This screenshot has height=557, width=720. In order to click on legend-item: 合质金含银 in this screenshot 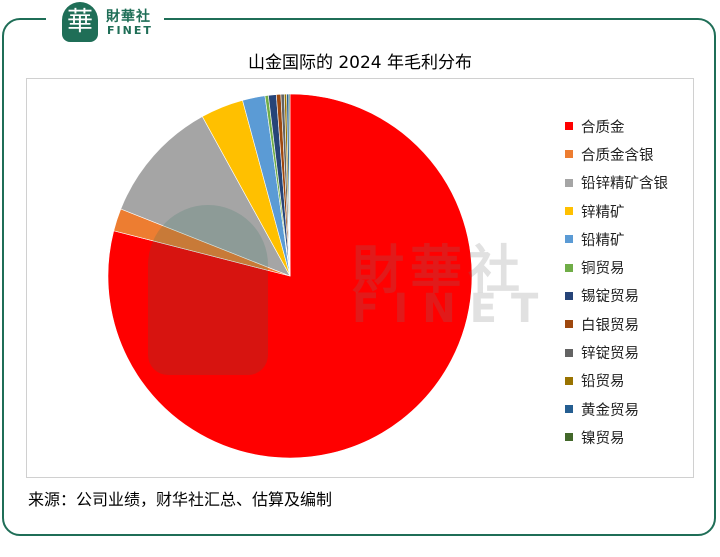, I will do `click(616, 154)`.